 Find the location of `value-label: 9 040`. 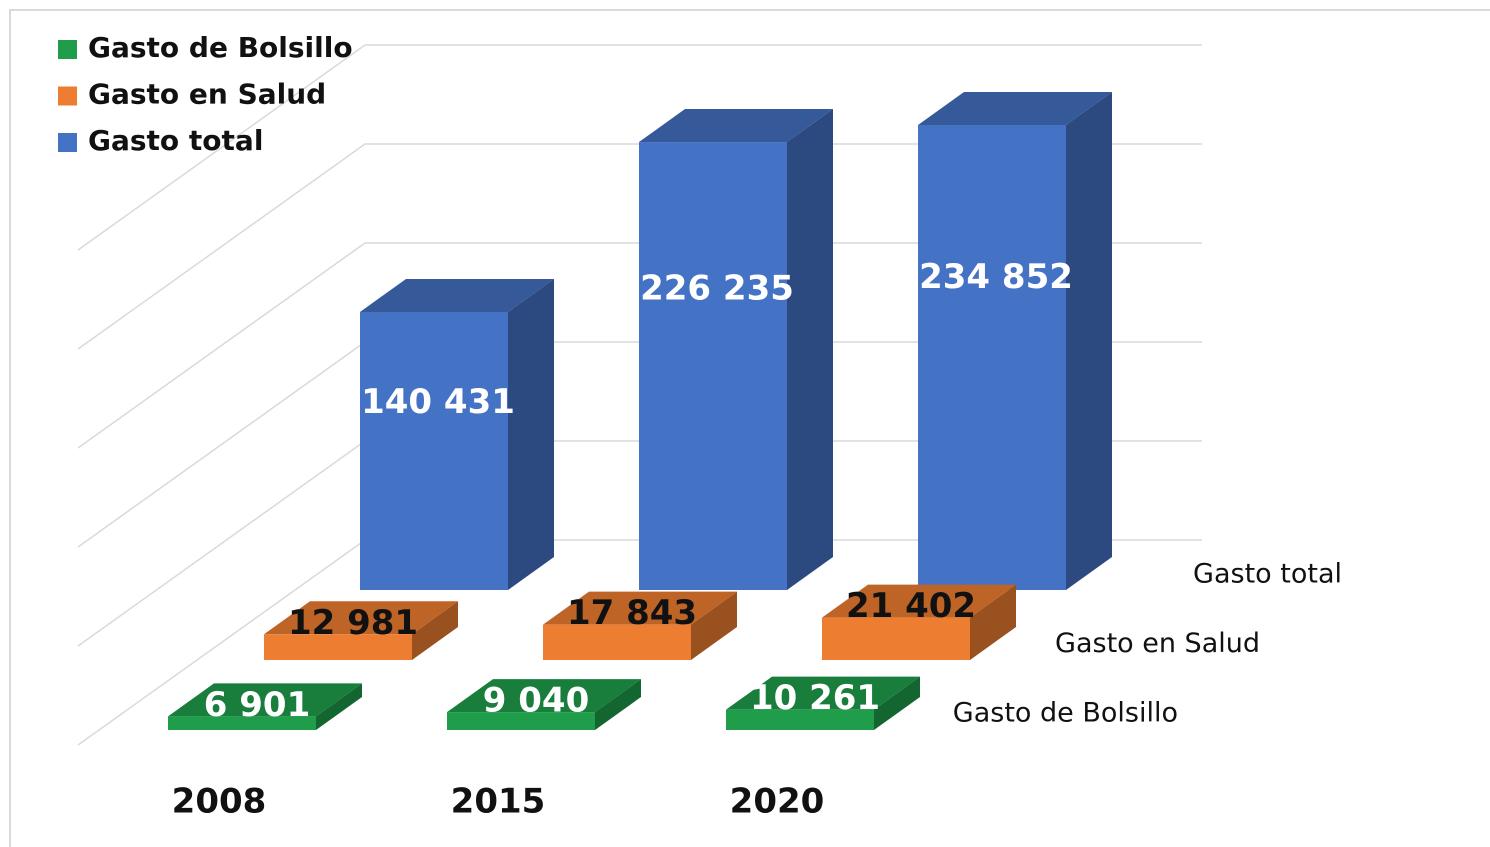

value-label: 9 040 is located at coordinates (536, 701).